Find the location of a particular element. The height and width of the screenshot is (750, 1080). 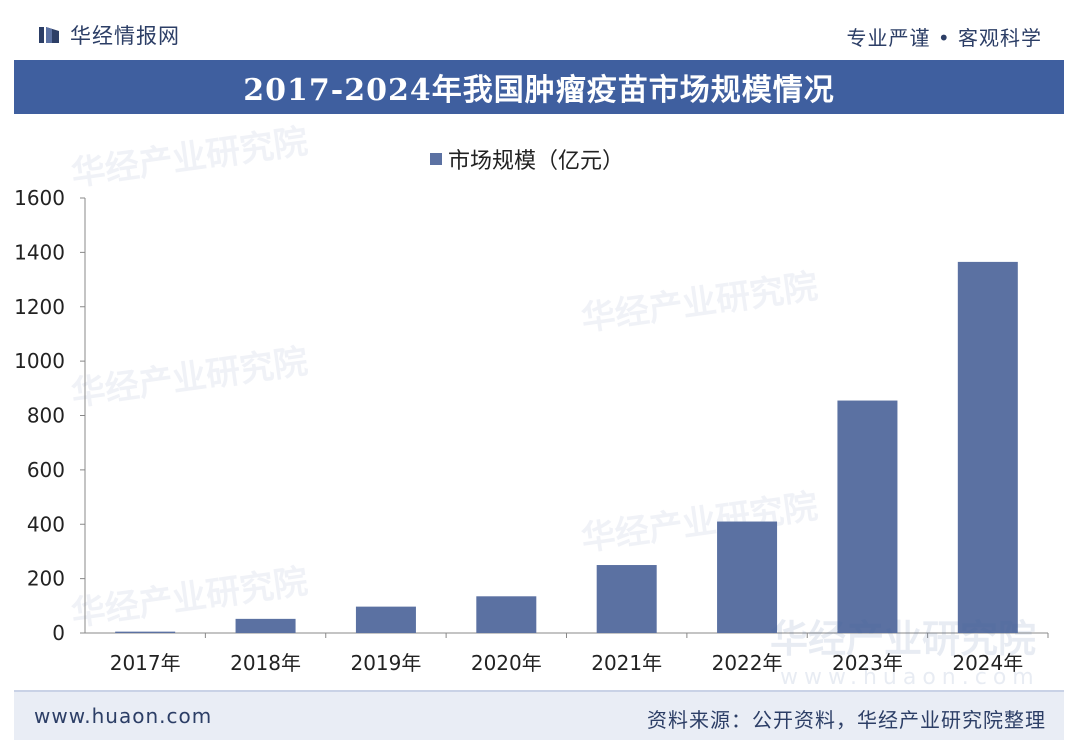

x-tick-label: 2020年 is located at coordinates (506, 663).